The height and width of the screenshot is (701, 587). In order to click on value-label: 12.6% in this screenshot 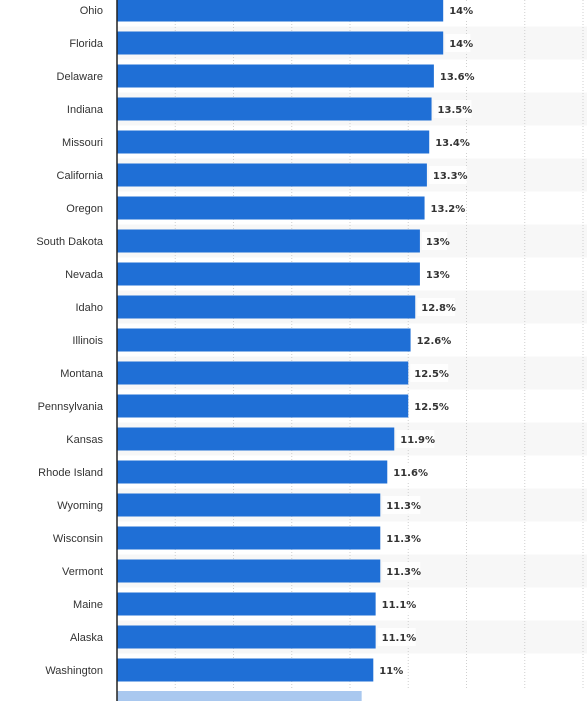, I will do `click(434, 341)`.